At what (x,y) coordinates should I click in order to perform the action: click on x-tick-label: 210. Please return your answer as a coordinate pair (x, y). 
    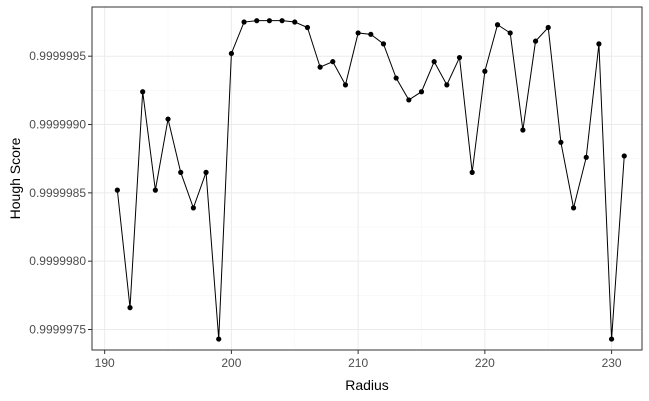
    Looking at the image, I should click on (358, 363).